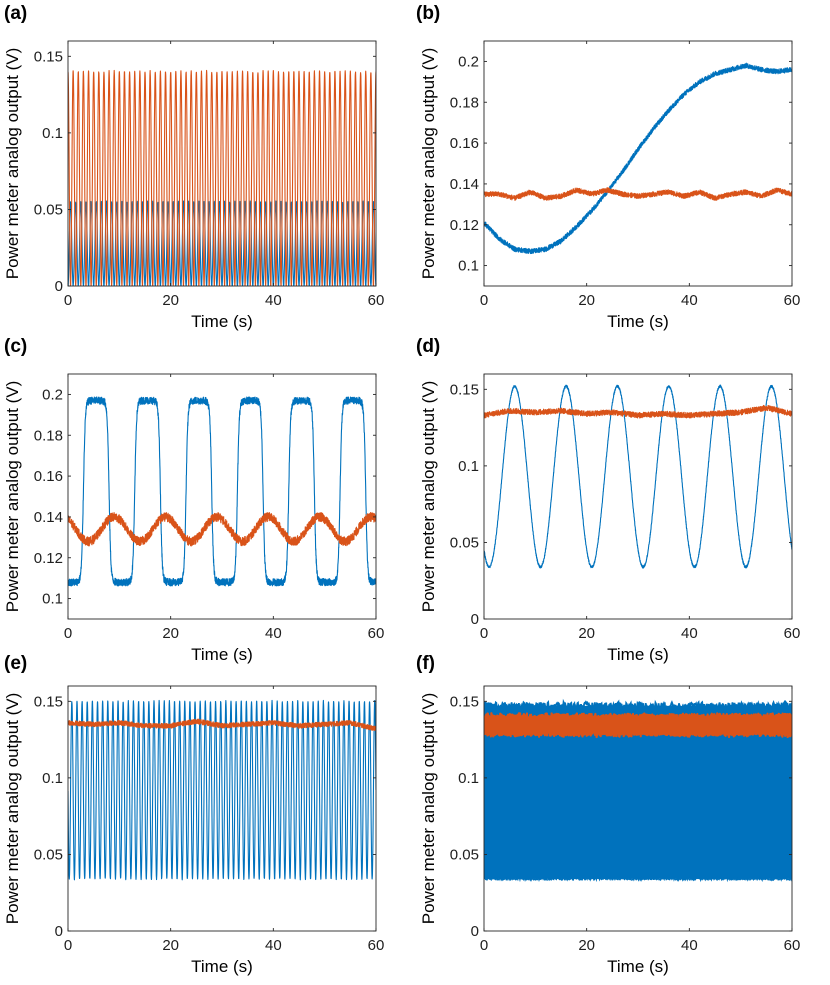 This screenshot has height=985, width=830. I want to click on series-blue-upper-edge, so click(638, 705).